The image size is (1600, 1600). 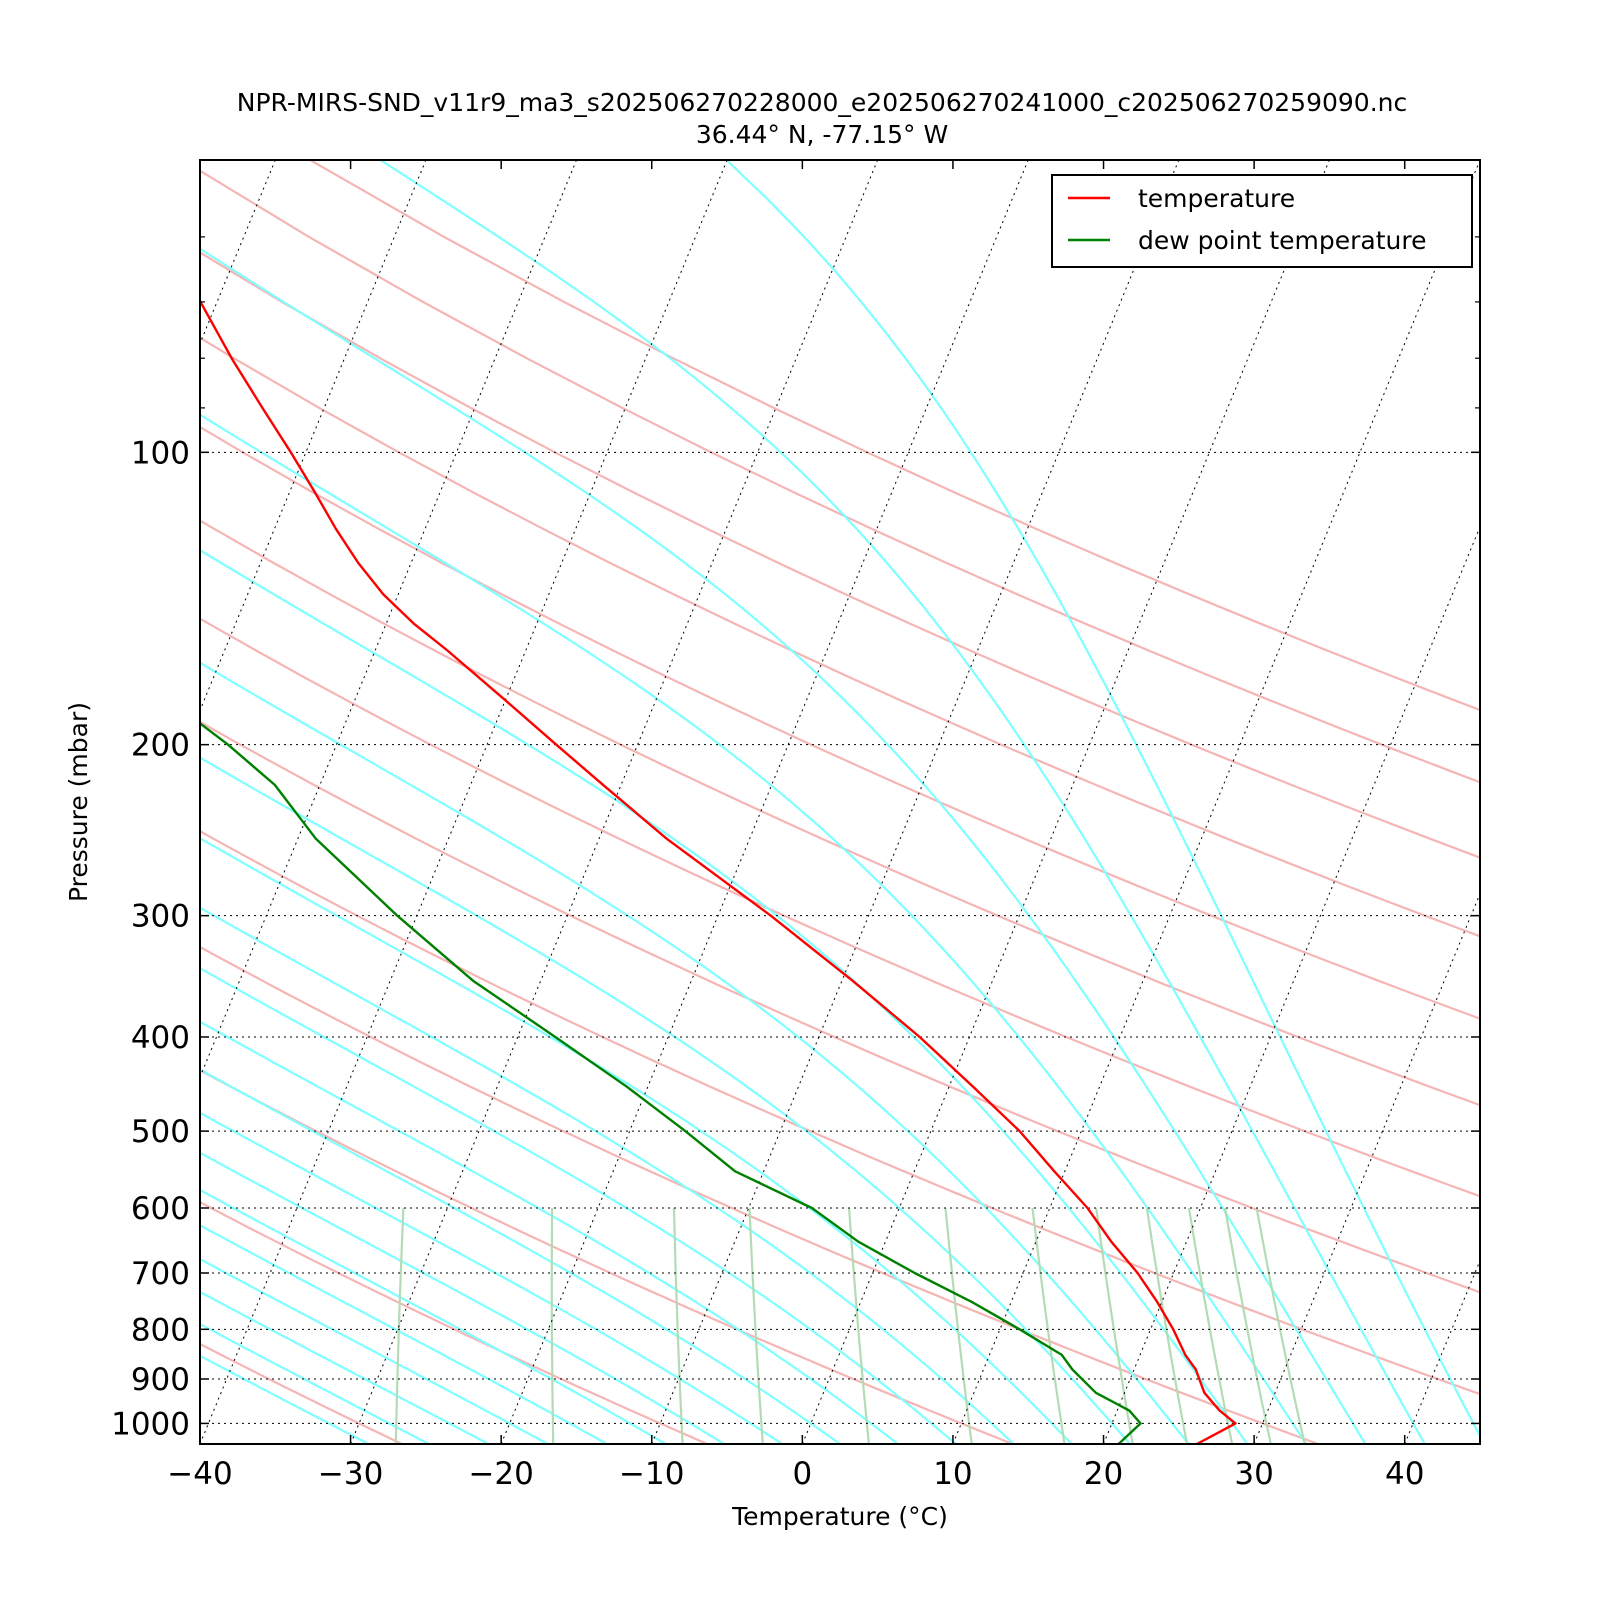 What do you see at coordinates (160, 917) in the screenshot?
I see `y-tick-label: 300` at bounding box center [160, 917].